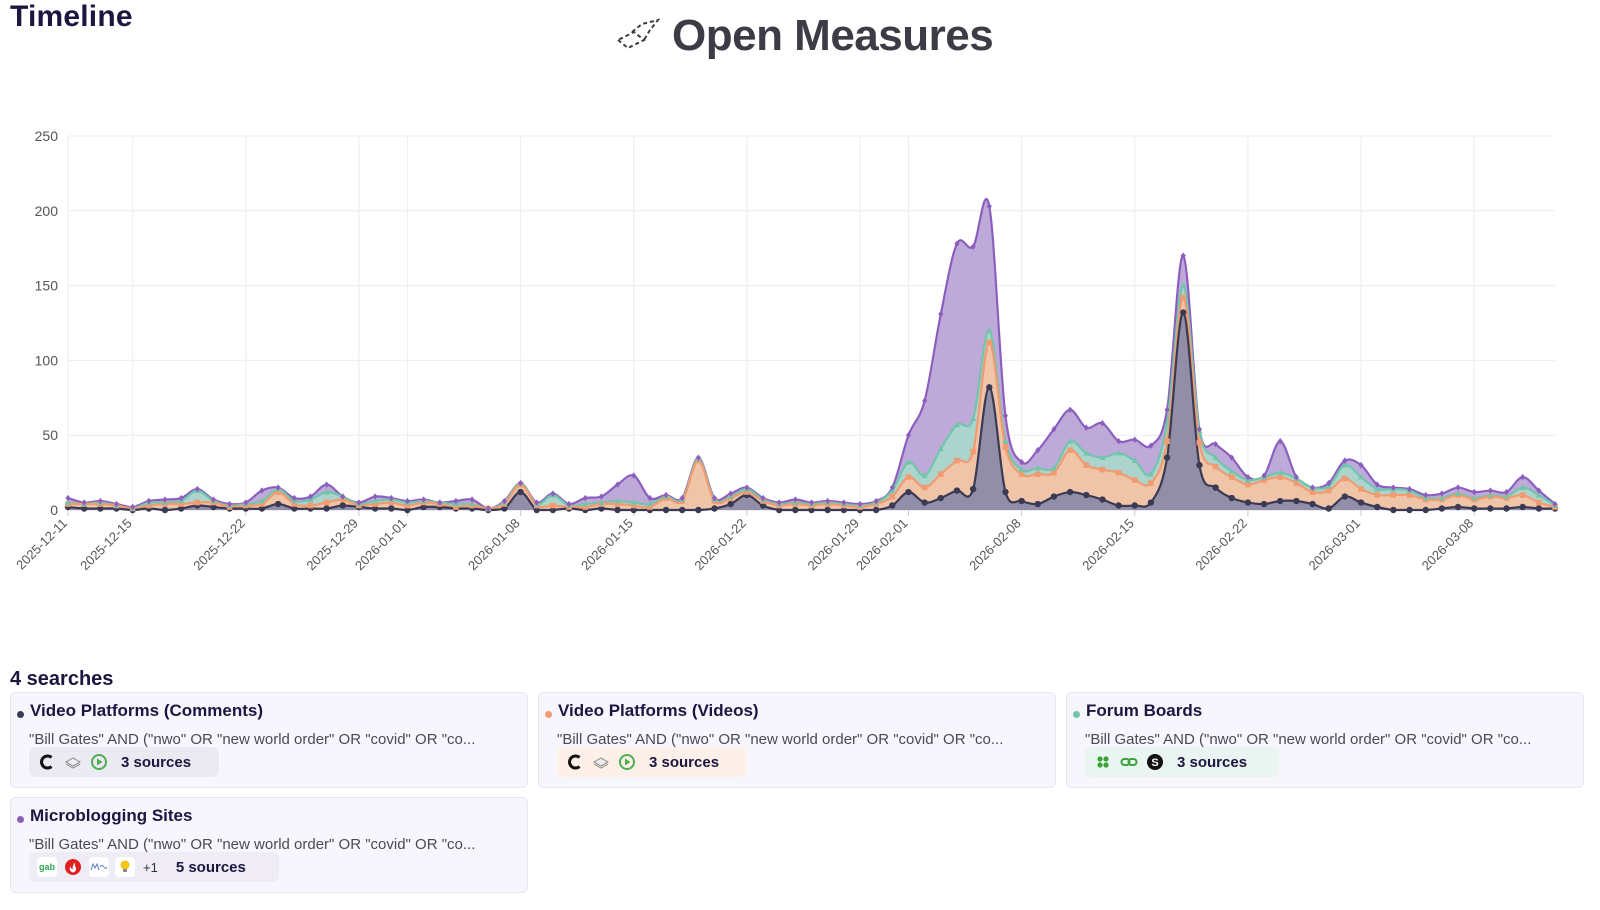  What do you see at coordinates (47, 286) in the screenshot?
I see `y-tick-label: 150` at bounding box center [47, 286].